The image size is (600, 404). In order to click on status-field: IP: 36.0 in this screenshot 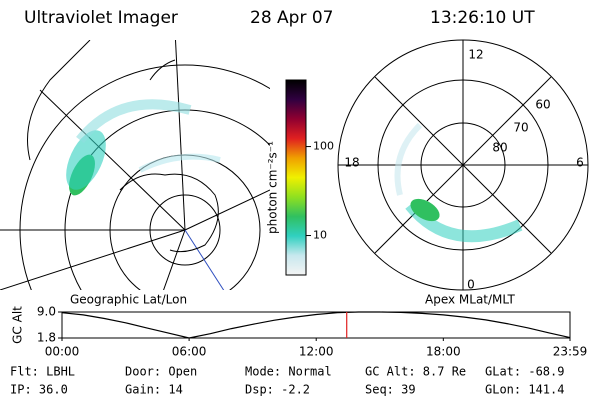, I will do `click(39, 390)`.